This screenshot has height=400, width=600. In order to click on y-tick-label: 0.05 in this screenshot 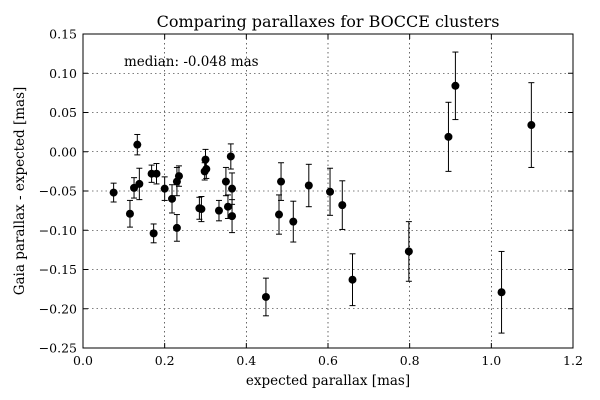, I will do `click(63, 112)`.